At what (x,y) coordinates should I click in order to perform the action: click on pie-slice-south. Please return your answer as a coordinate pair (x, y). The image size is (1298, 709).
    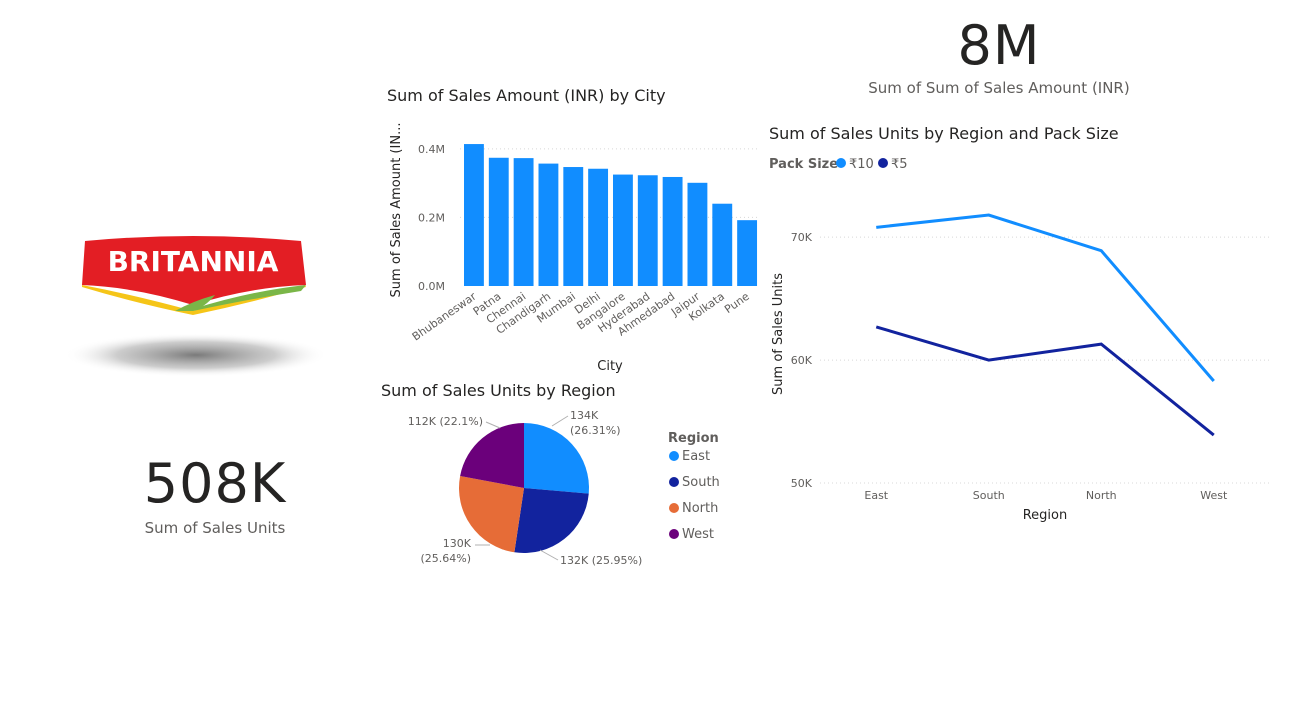
    Looking at the image, I should click on (551, 520).